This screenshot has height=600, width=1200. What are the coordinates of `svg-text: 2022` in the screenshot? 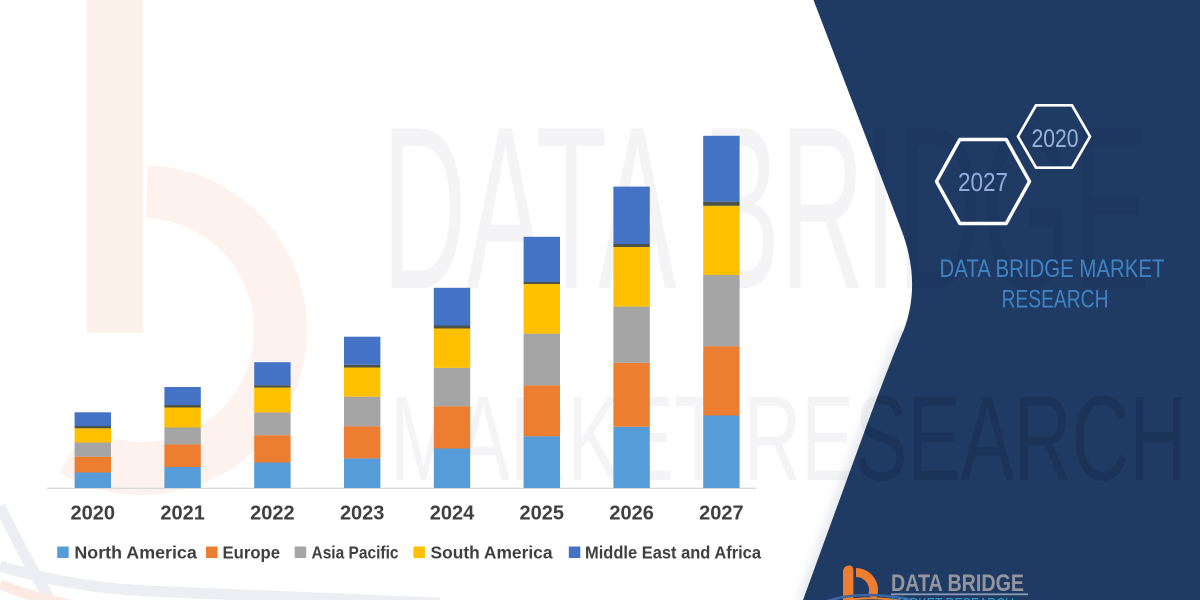 It's located at (272, 514).